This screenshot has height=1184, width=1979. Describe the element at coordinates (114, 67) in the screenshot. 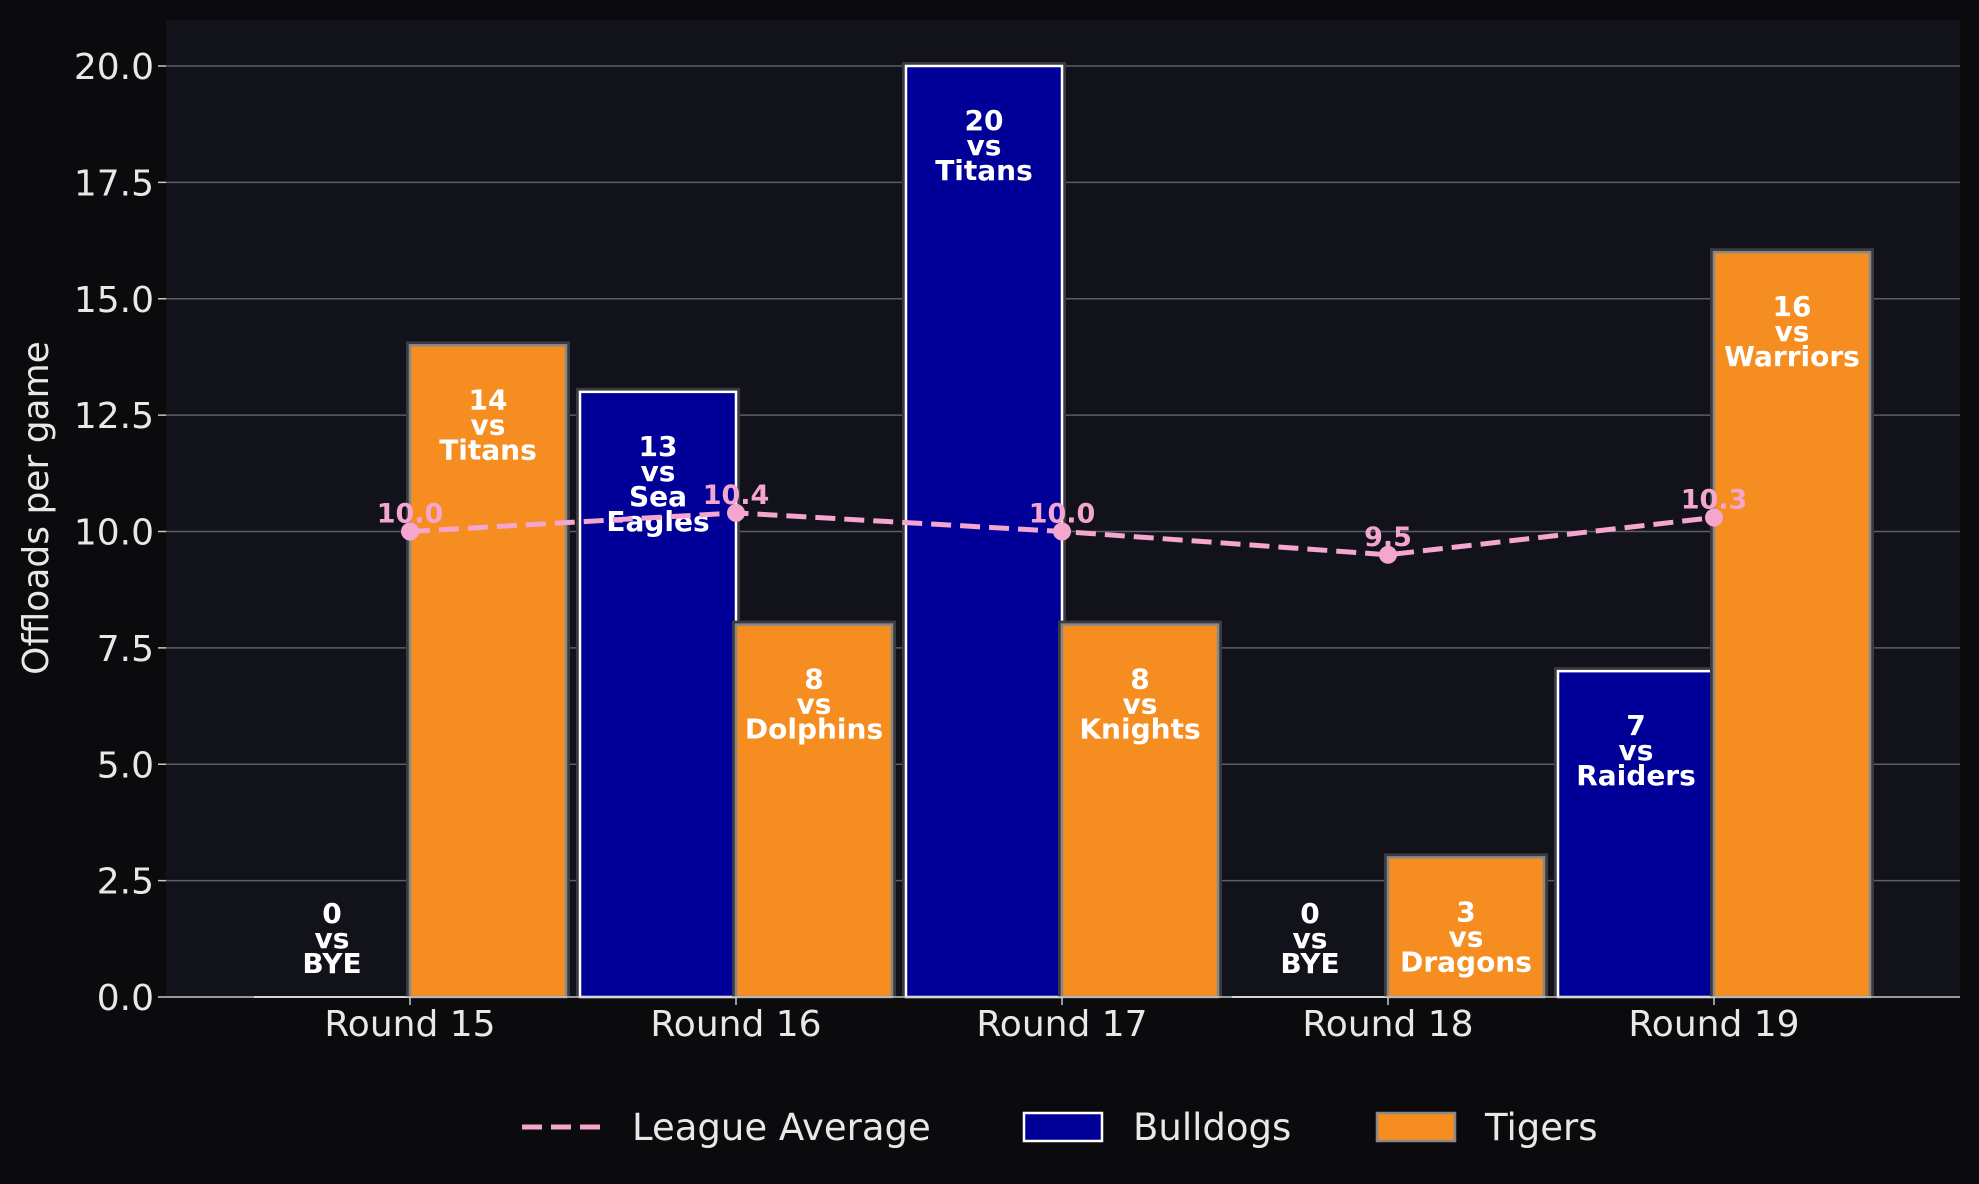

I see `y-tick-label: 20.0` at that location.